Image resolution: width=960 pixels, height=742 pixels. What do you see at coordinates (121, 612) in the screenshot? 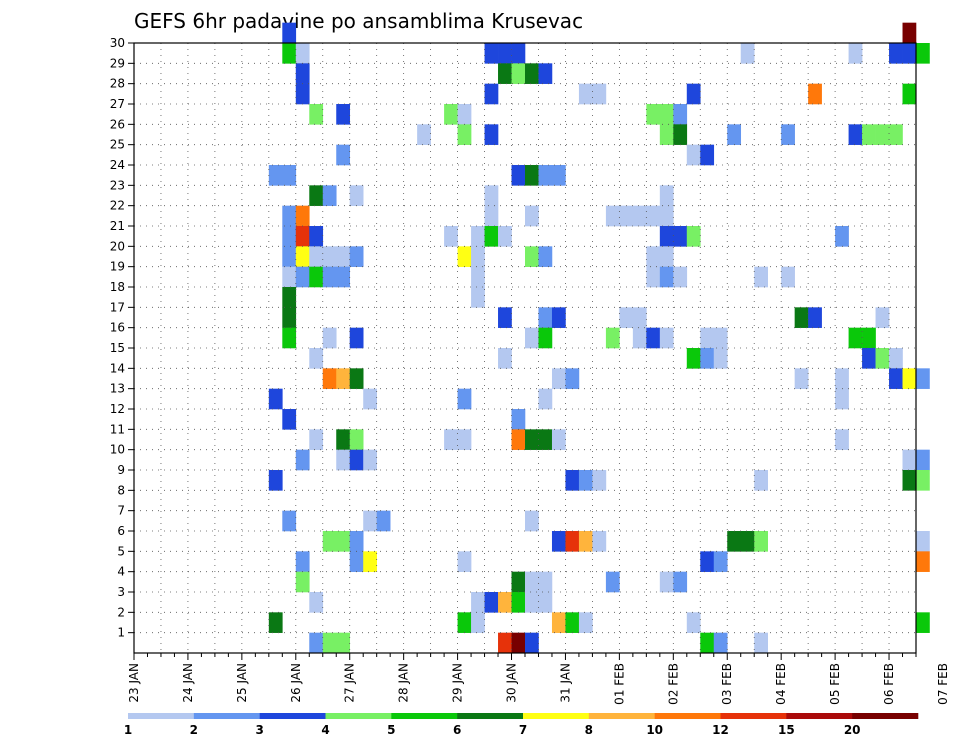
I see `y-tick-label: 2` at bounding box center [121, 612].